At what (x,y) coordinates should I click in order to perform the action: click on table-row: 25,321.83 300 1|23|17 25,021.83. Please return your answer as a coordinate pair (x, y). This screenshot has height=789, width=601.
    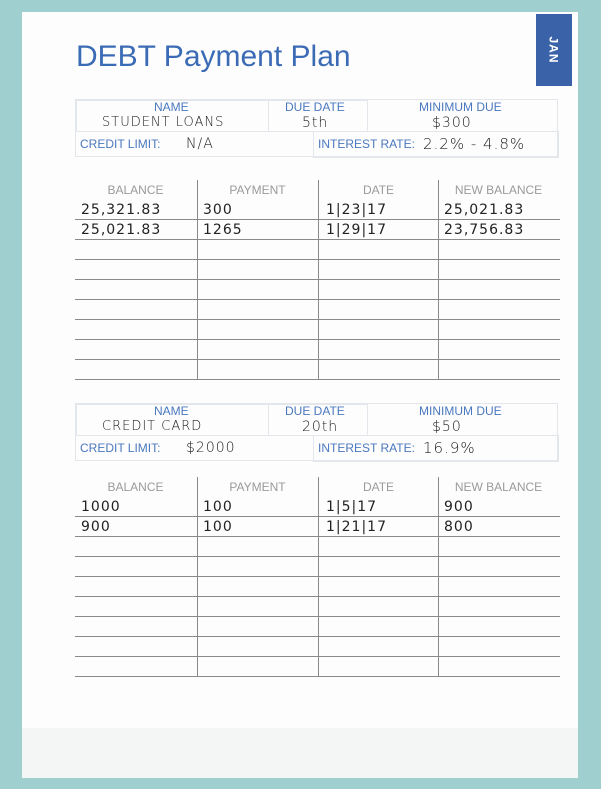
    Looking at the image, I should click on (317, 210).